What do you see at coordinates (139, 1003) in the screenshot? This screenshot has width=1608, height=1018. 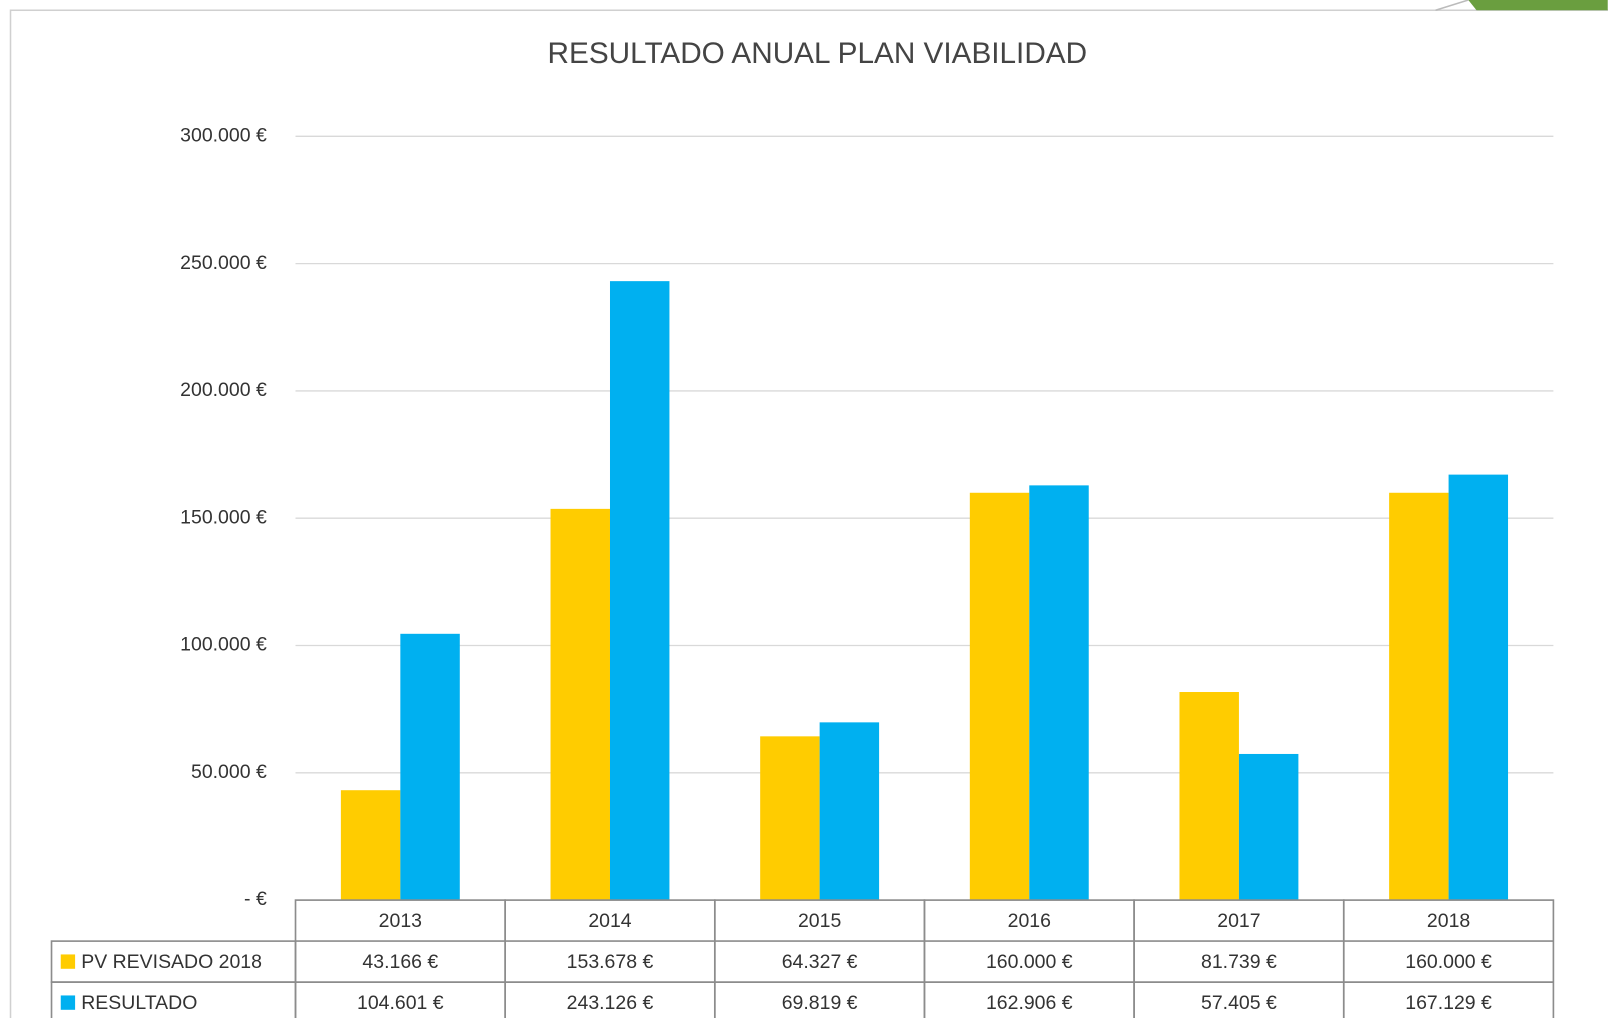 I see `legend-label: RESULTADO` at bounding box center [139, 1003].